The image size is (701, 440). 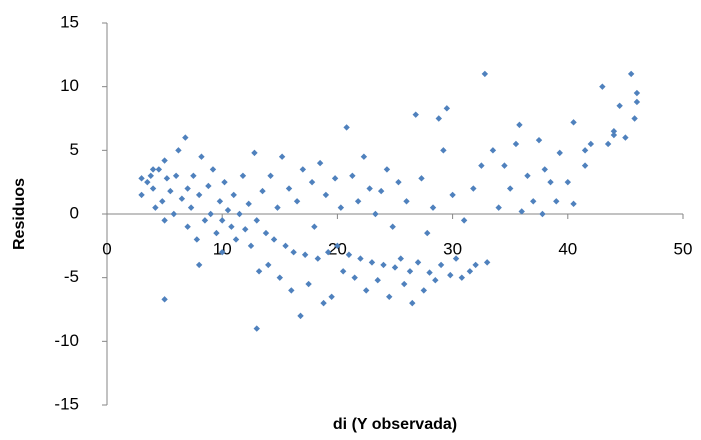 I want to click on y-tick-label: 10, so click(x=69, y=85).